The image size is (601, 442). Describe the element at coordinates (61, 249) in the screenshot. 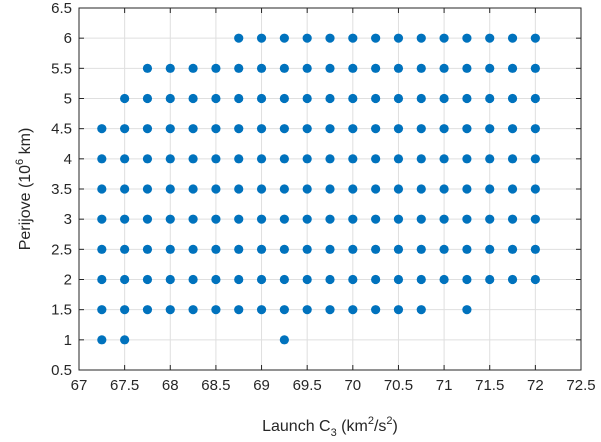

I see `y-tick-label: 2.5` at that location.